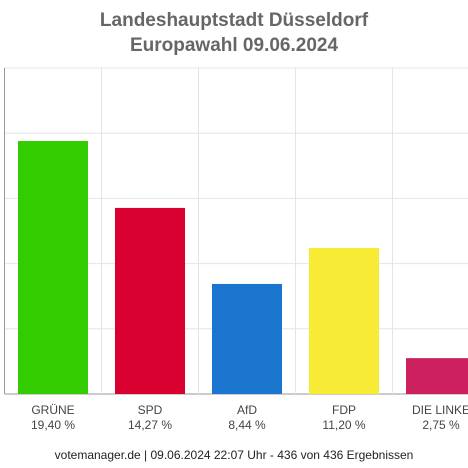  What do you see at coordinates (150, 410) in the screenshot?
I see `x-tick-label: SPD` at bounding box center [150, 410].